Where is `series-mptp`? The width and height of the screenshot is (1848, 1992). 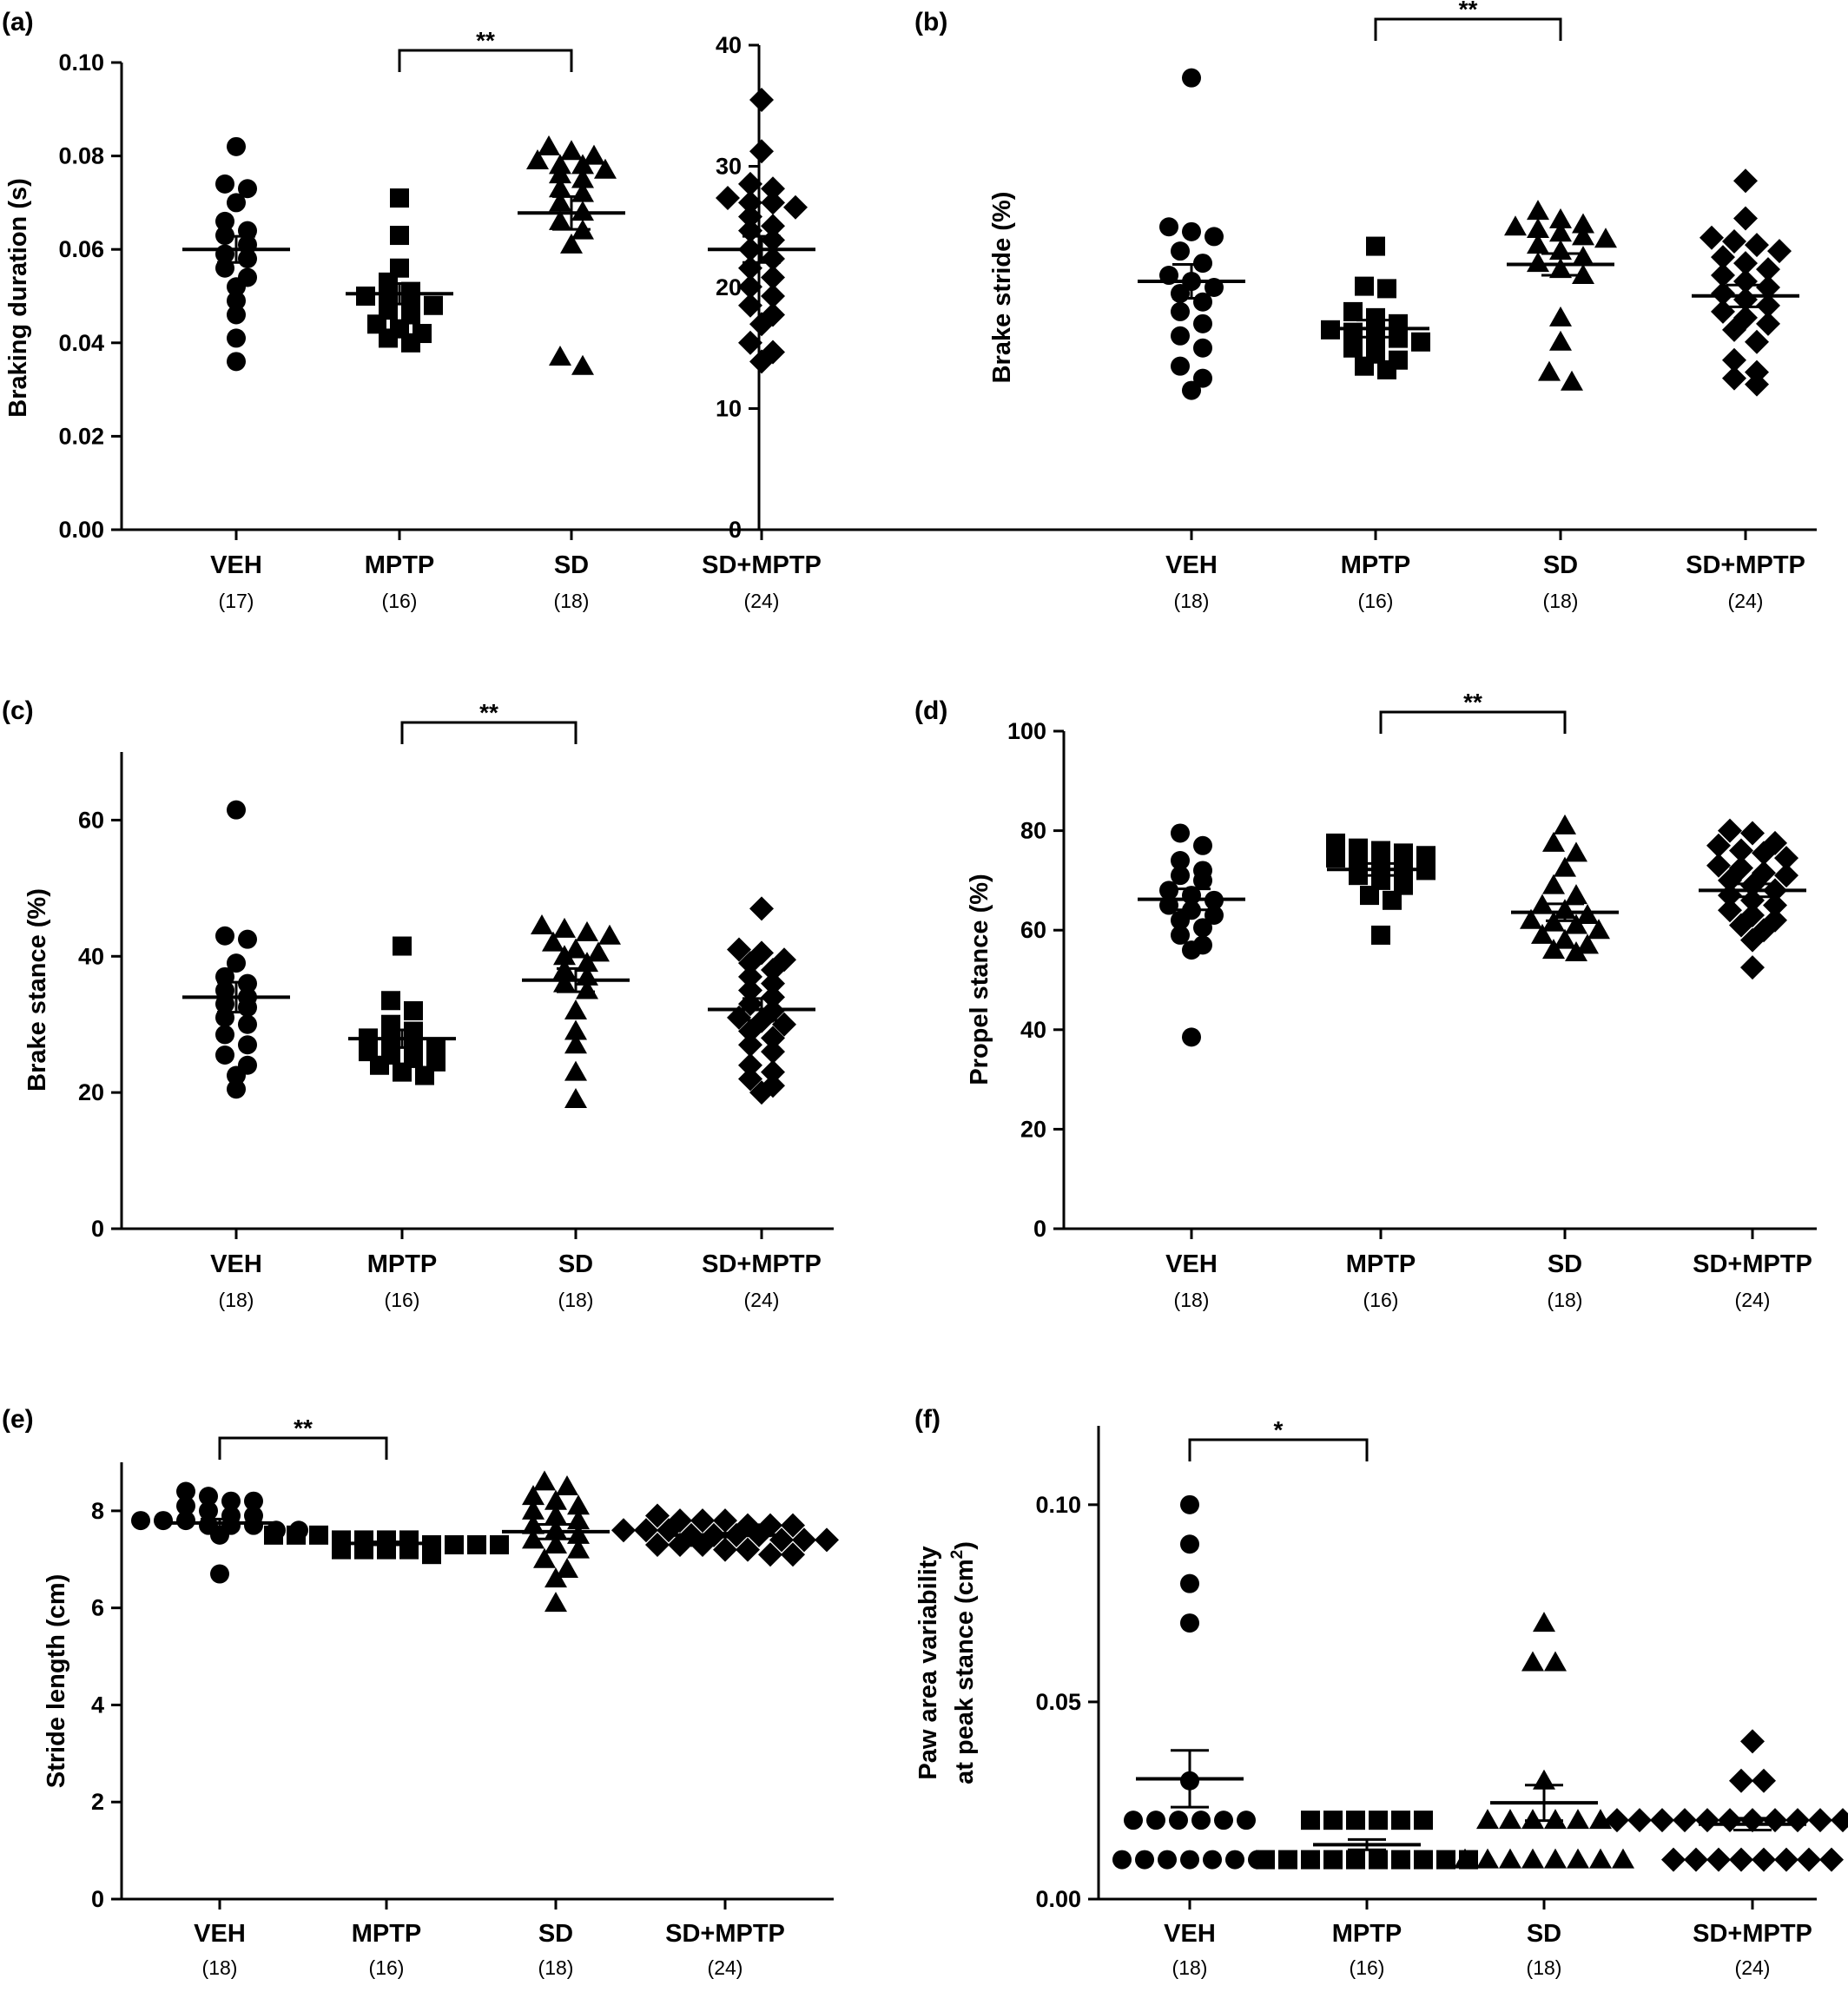 series-mptp is located at coordinates (1367, 1840).